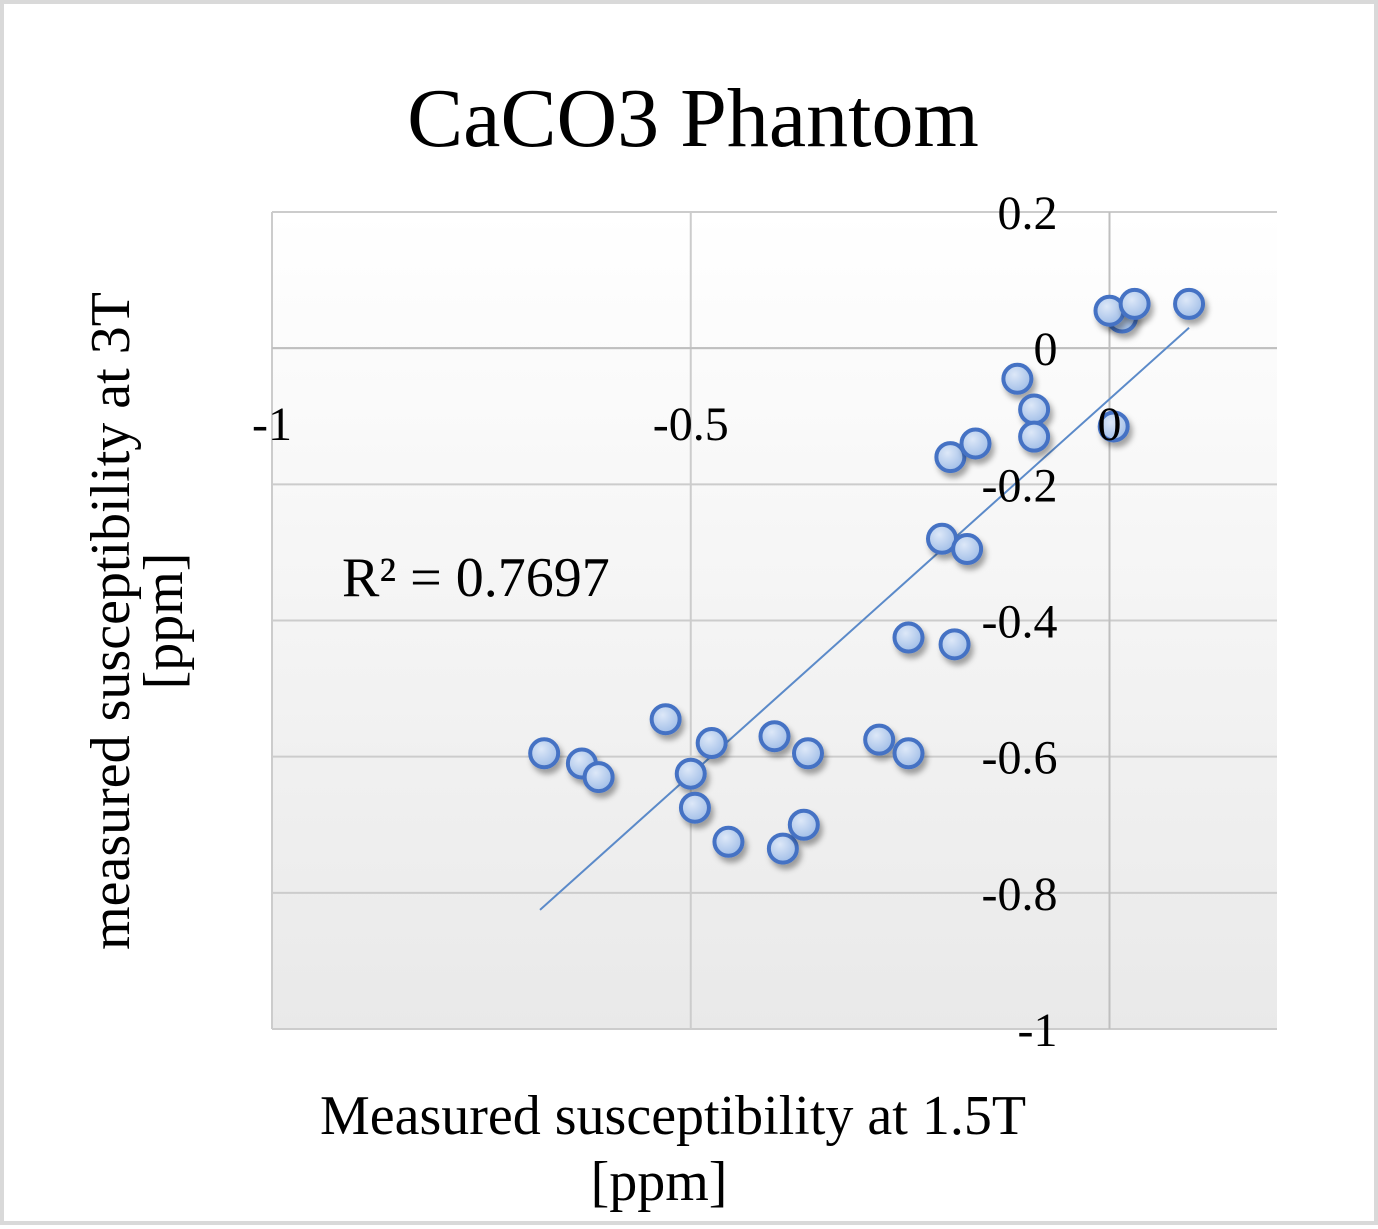 The width and height of the screenshot is (1378, 1229). I want to click on x-axis-unit: [ppm], so click(659, 1182).